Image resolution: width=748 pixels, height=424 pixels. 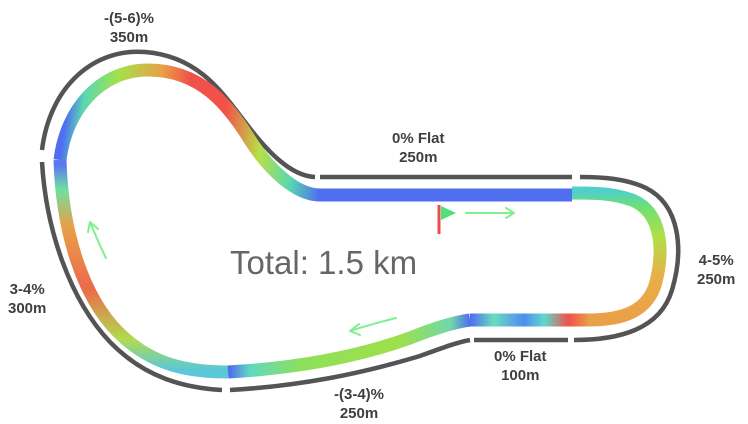 What do you see at coordinates (27, 299) in the screenshot?
I see `segment-label-left-climb: 3-4% 300m` at bounding box center [27, 299].